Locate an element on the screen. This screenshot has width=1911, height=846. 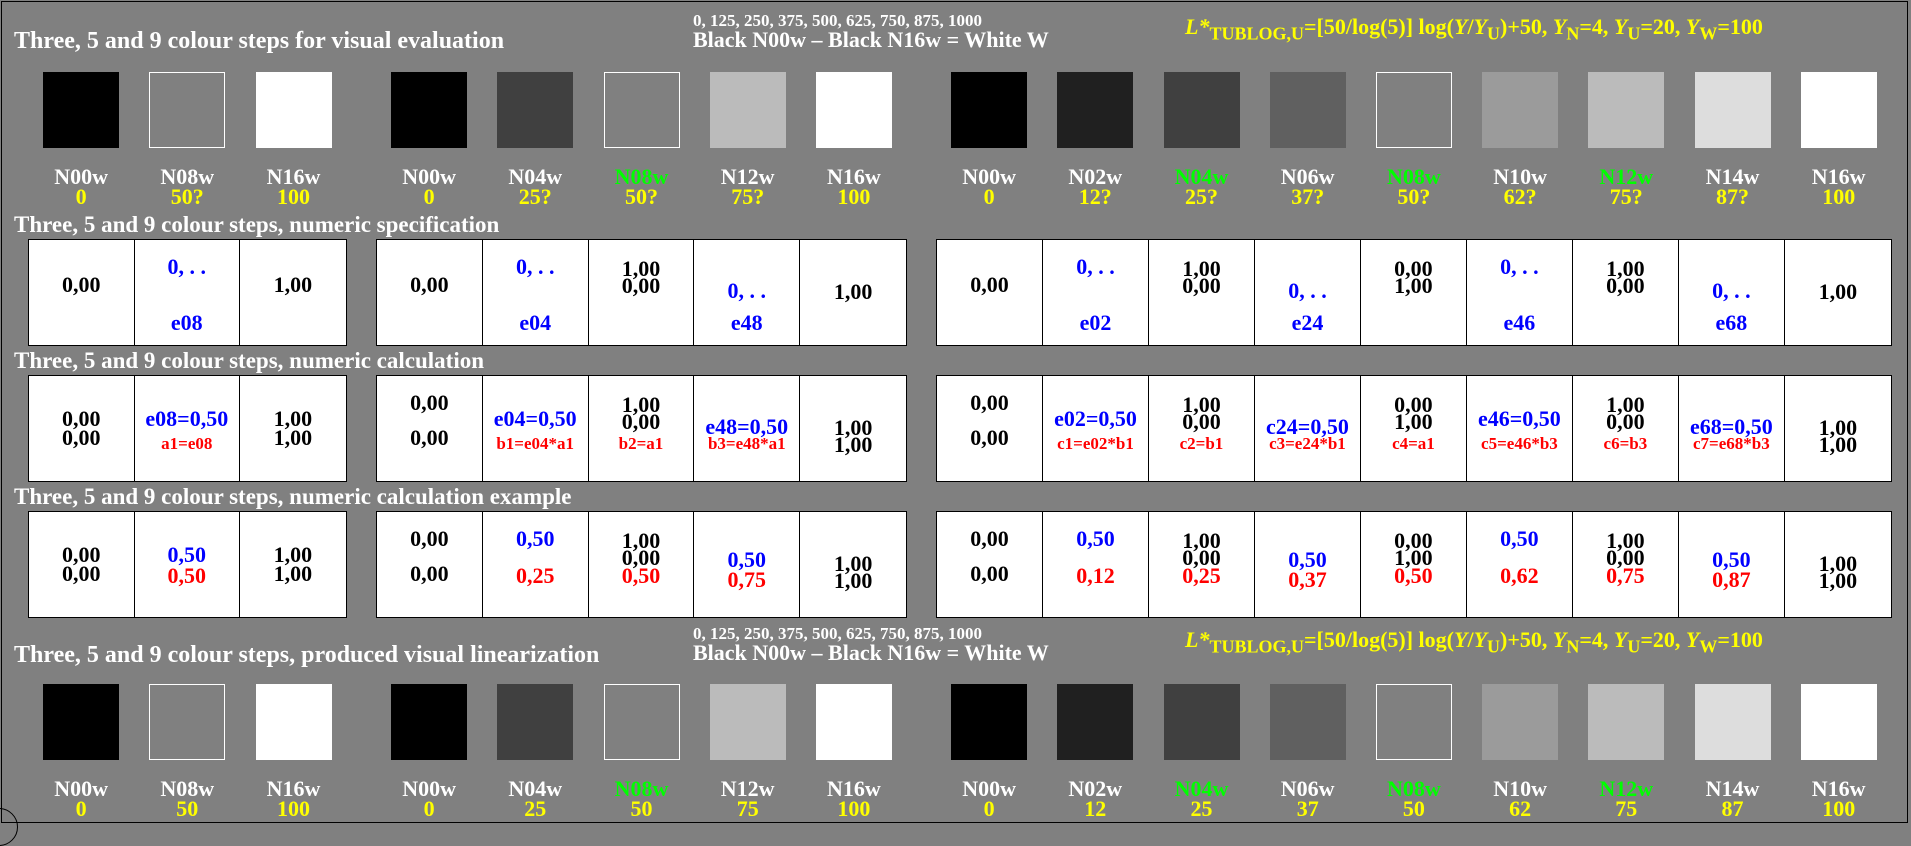
spec_table-text: e04 is located at coordinates (535, 322).